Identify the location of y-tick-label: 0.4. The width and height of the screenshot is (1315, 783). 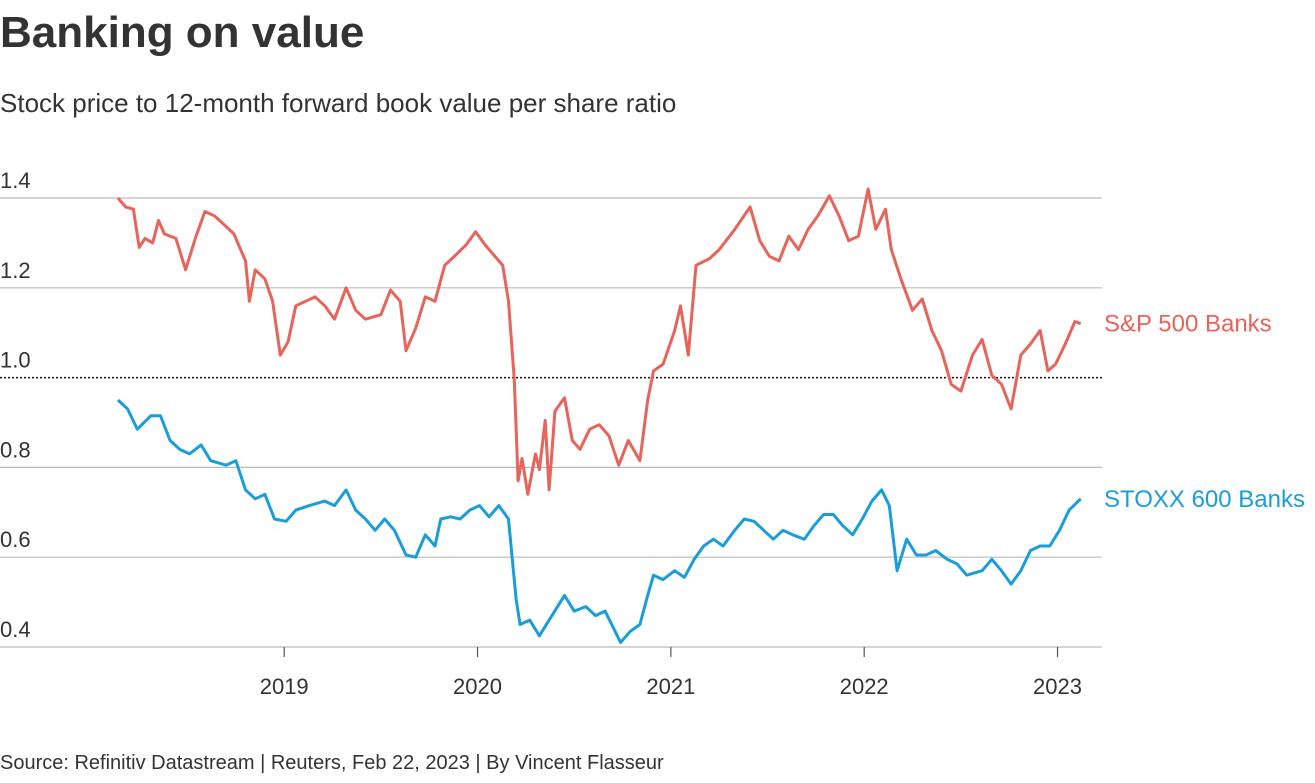
(15, 629).